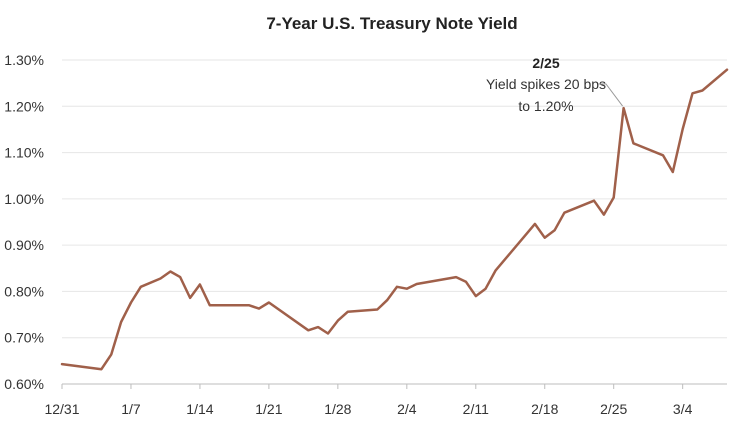 Image resolution: width=750 pixels, height=427 pixels. I want to click on x-tick-label: 1/21, so click(268, 409).